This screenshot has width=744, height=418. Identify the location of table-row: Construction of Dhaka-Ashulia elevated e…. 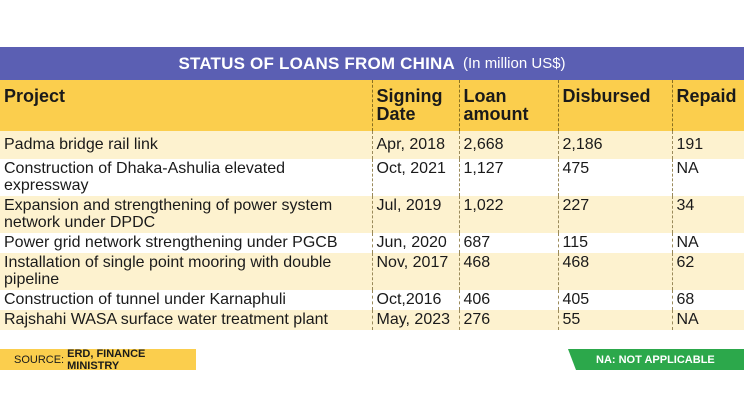
(372, 177).